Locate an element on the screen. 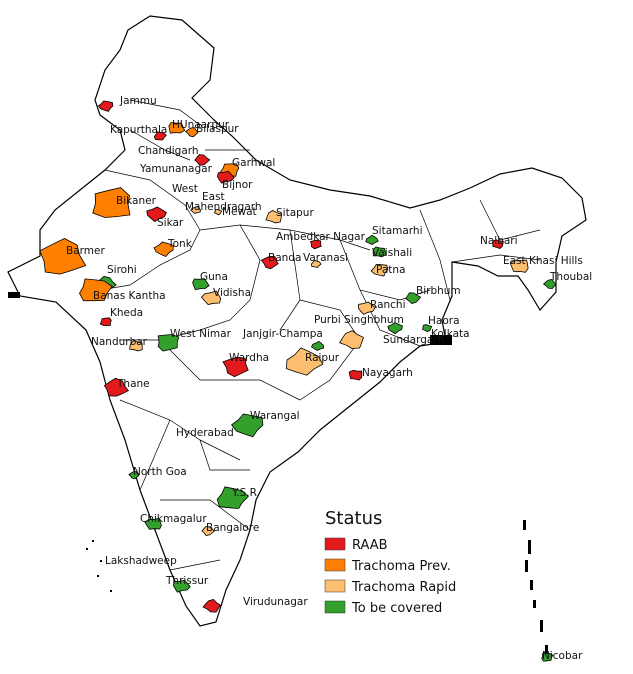 The image size is (633, 674). district-label: Thrissur is located at coordinates (187, 581).